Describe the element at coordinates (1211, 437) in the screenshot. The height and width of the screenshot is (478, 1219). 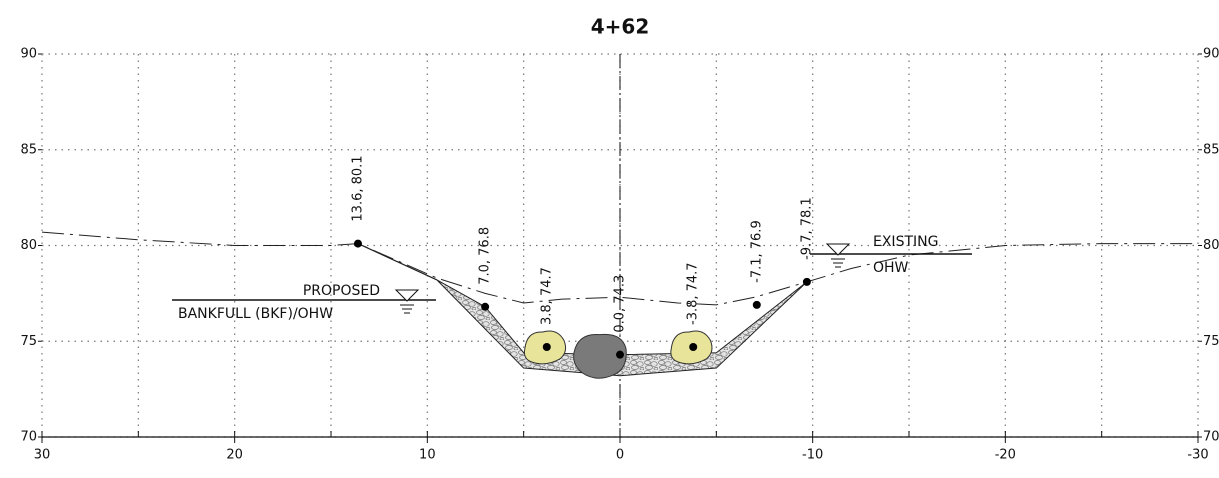
I see `y2-tick-label: 70` at that location.